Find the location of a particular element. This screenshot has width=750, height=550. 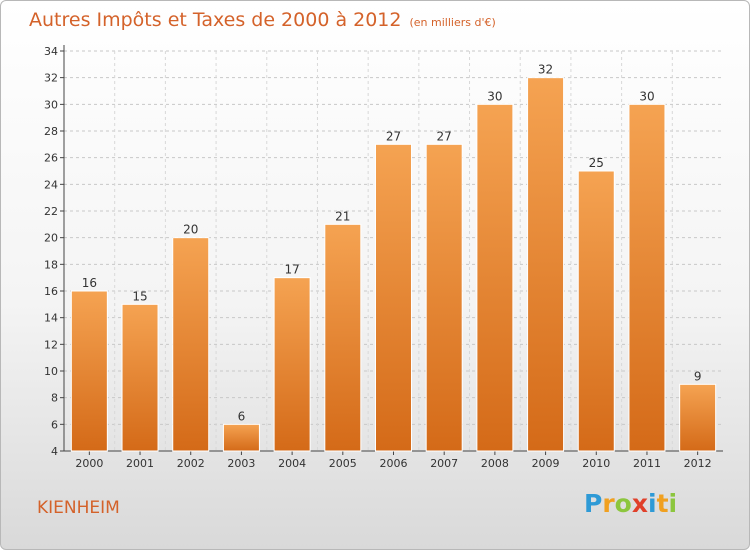

y-tick-label: 32 is located at coordinates (51, 78).